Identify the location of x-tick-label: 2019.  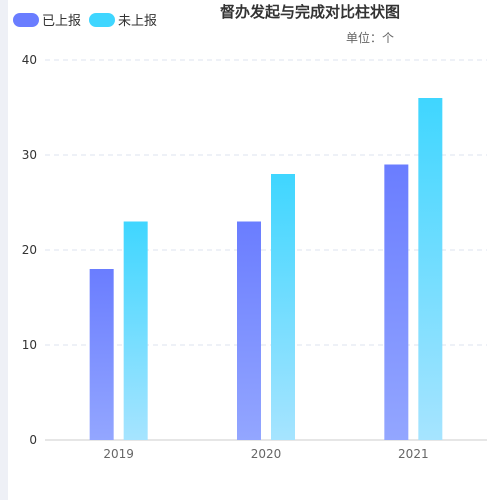
(118, 454).